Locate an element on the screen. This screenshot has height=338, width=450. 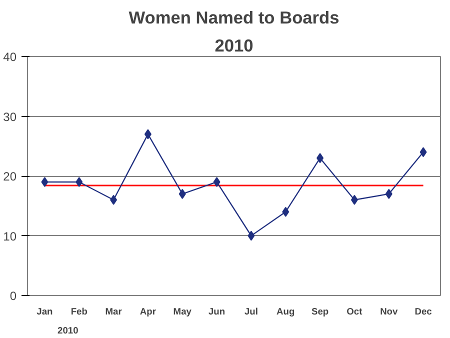
y-tick-label: 30 is located at coordinates (10, 117).